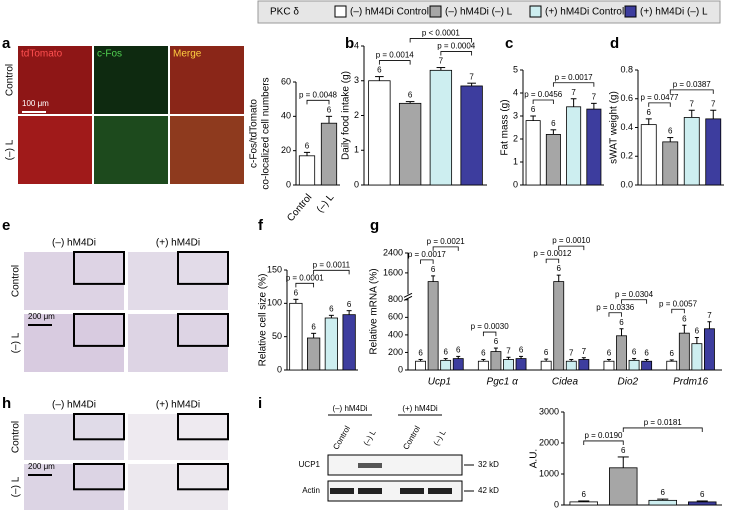 This screenshot has height=516, width=729. What do you see at coordinates (626, 156) in the screenshot?
I see `y-tick-label: 0.2` at bounding box center [626, 156].